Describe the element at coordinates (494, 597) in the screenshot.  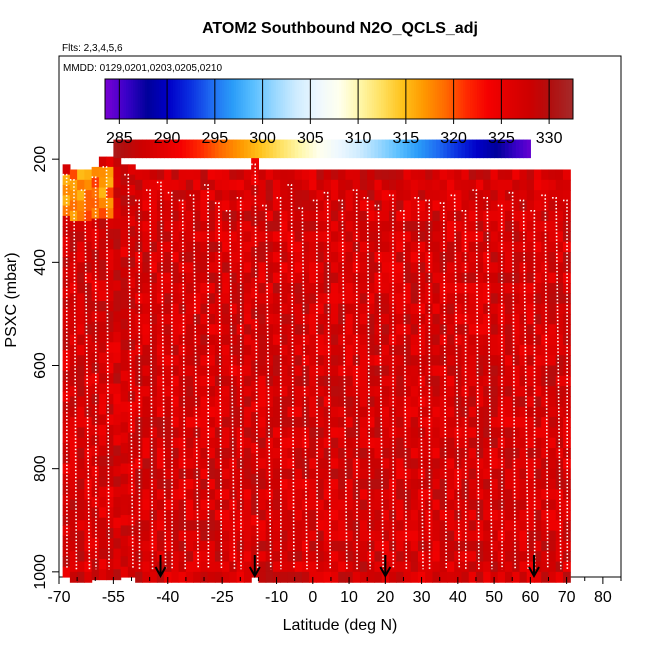
I see `x-tick-label: 50` at that location.